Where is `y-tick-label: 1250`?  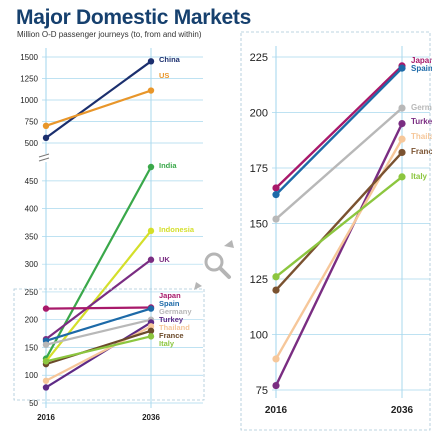 y-tick-label: 1250 is located at coordinates (29, 79).